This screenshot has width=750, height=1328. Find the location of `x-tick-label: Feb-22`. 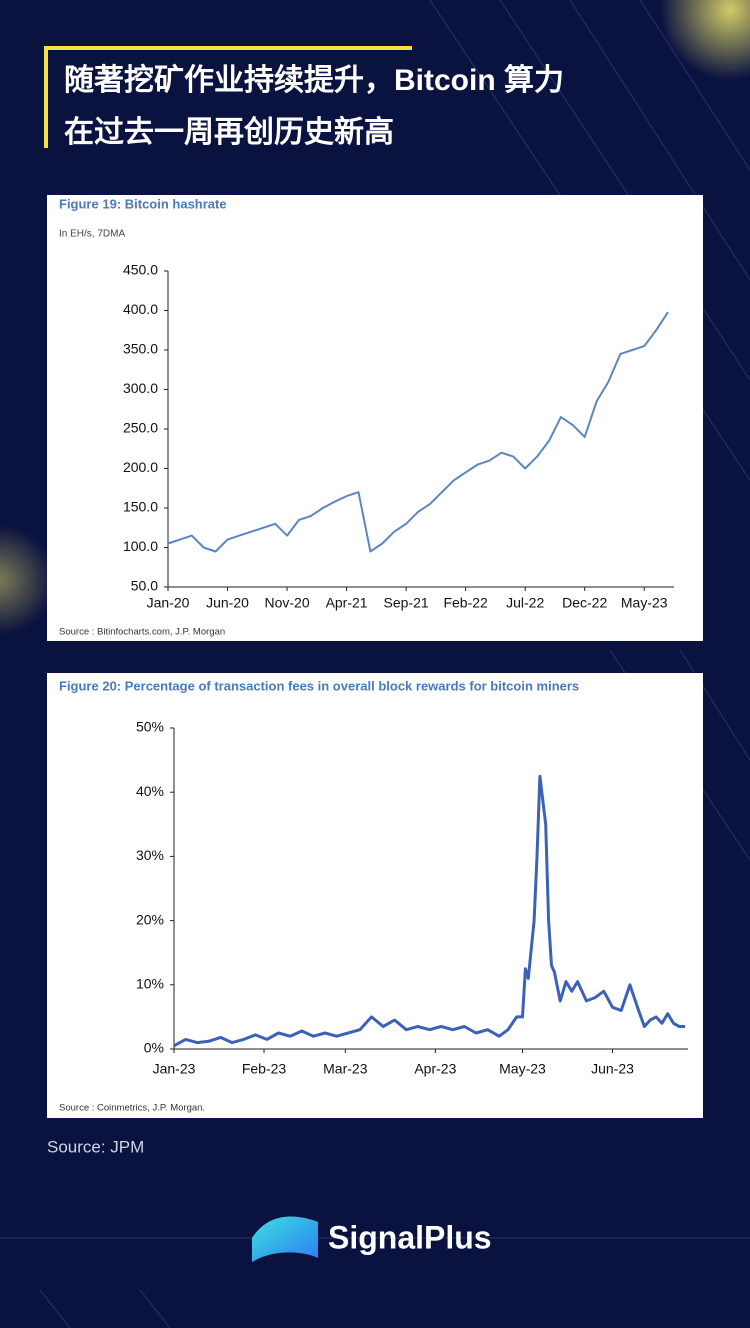

x-tick-label: Feb-22 is located at coordinates (465, 603).